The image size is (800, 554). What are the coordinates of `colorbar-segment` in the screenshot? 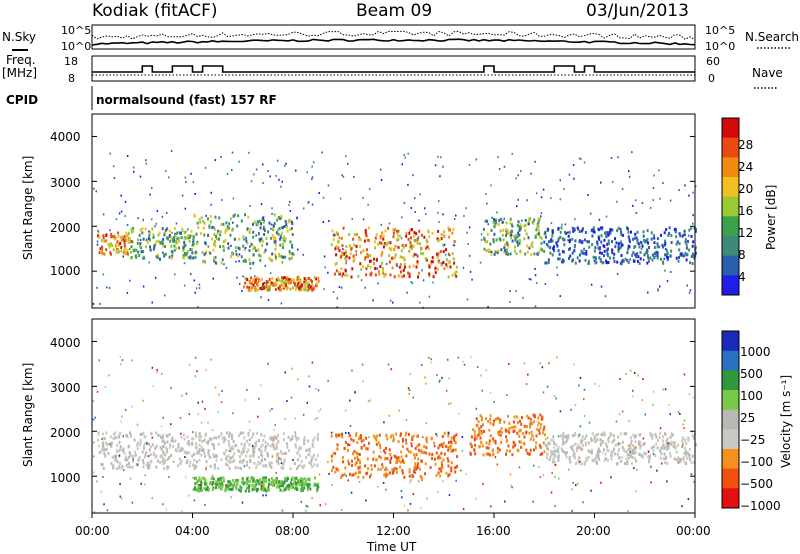 It's located at (730, 360).